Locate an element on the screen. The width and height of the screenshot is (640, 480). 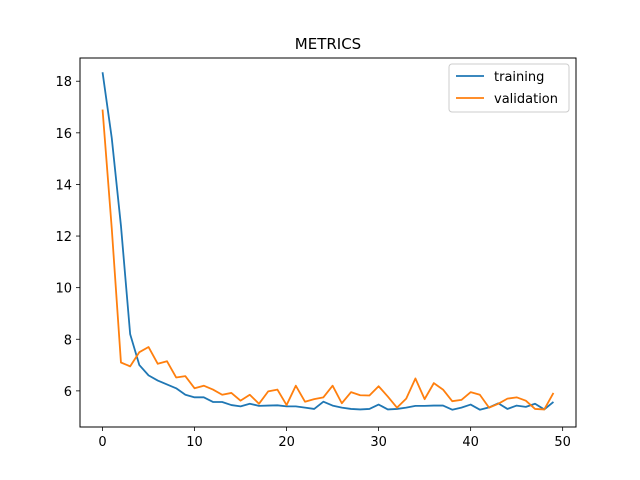
x-tick-label: 50 is located at coordinates (562, 442).